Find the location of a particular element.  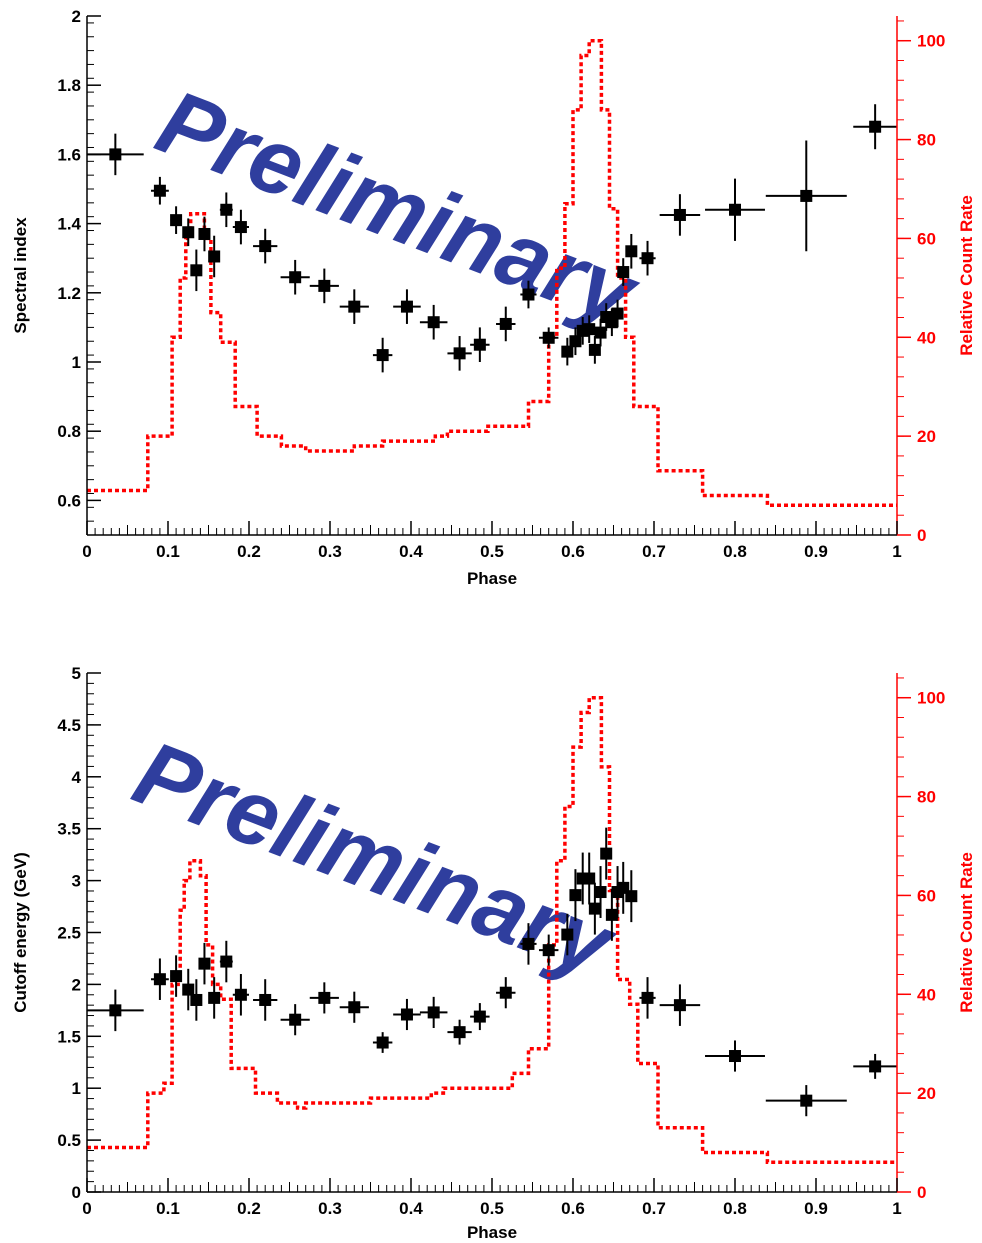

x-tick-label: 0.3 is located at coordinates (330, 1208).